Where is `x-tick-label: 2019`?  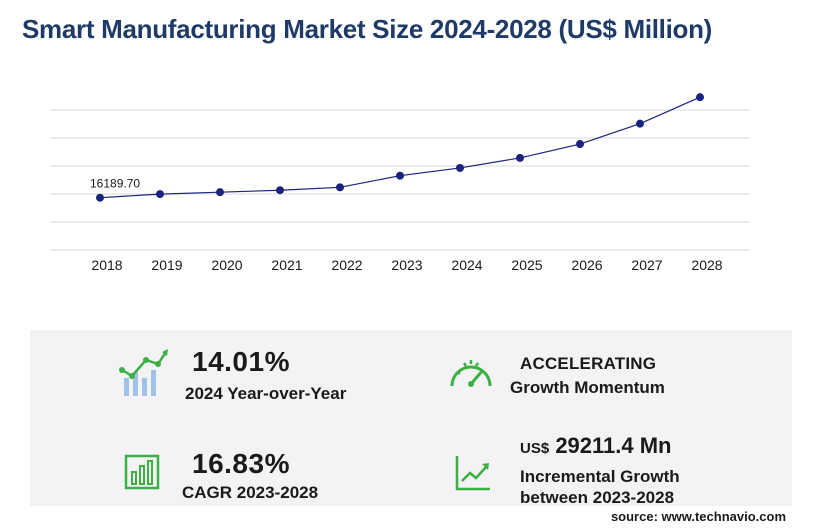 x-tick-label: 2019 is located at coordinates (166, 265).